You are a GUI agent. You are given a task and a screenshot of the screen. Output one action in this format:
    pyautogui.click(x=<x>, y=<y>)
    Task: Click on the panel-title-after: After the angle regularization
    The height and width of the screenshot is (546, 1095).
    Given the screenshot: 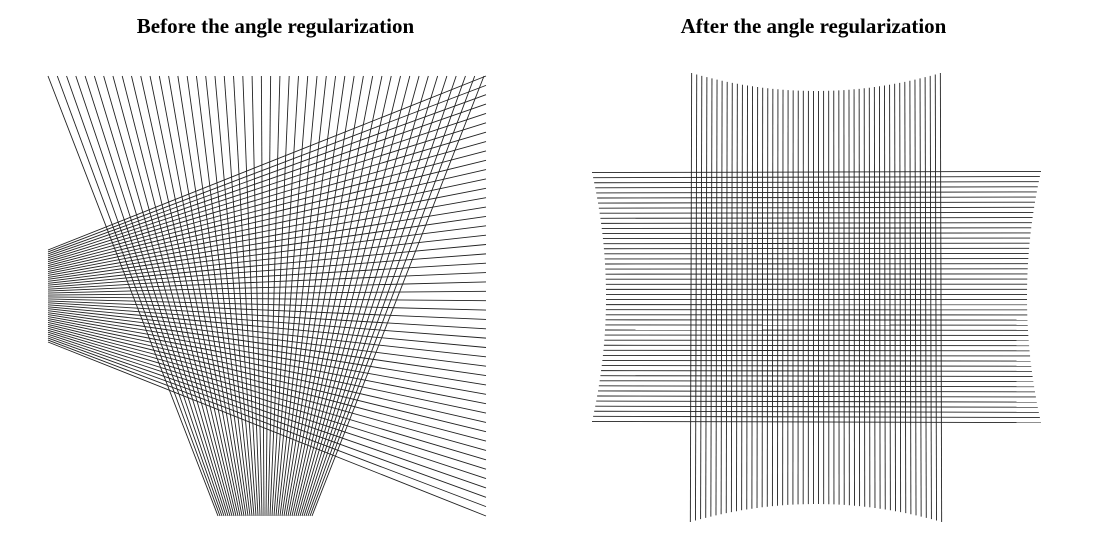 What is the action you would take?
    pyautogui.click(x=813, y=26)
    